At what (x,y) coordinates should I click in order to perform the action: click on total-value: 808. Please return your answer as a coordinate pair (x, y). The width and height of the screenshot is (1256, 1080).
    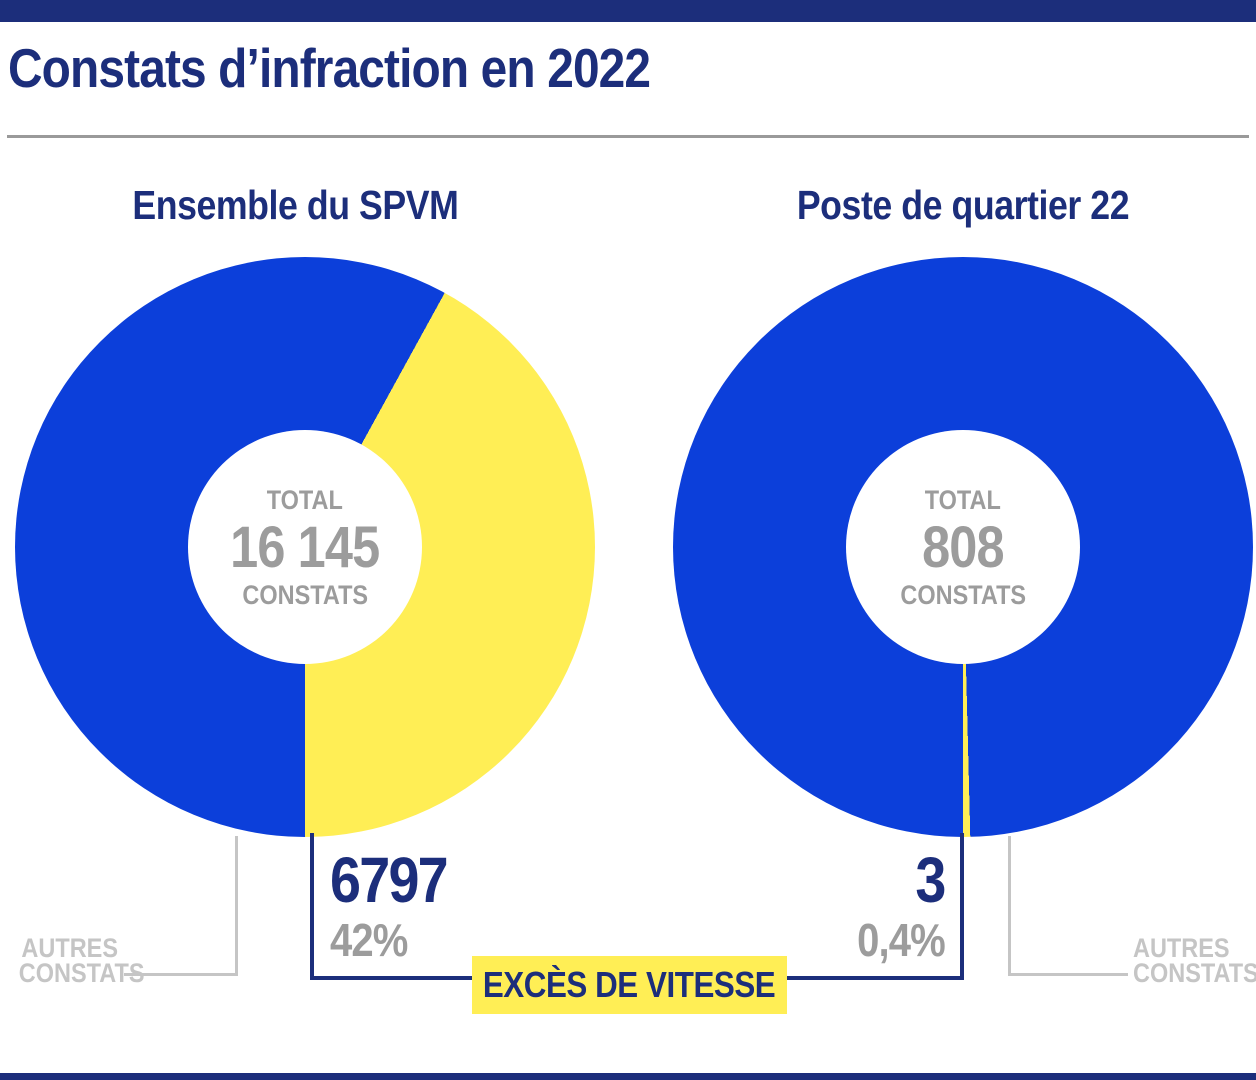
    Looking at the image, I should click on (963, 547).